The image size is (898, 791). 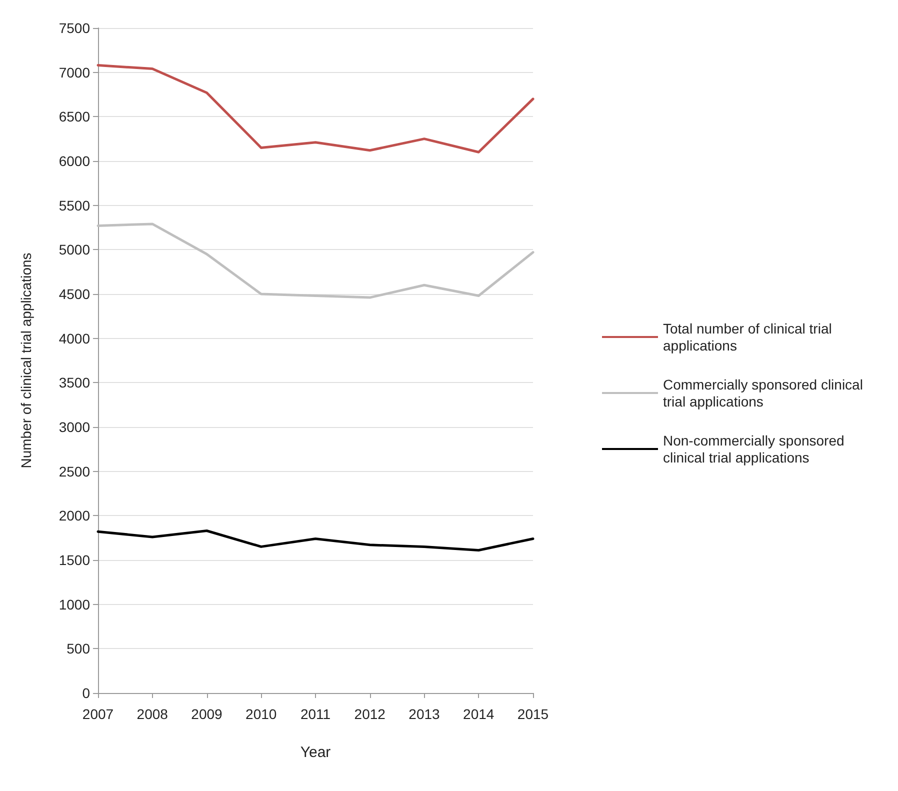 What do you see at coordinates (26, 360) in the screenshot?
I see `y-axis-title: Number of clinical trial applications` at bounding box center [26, 360].